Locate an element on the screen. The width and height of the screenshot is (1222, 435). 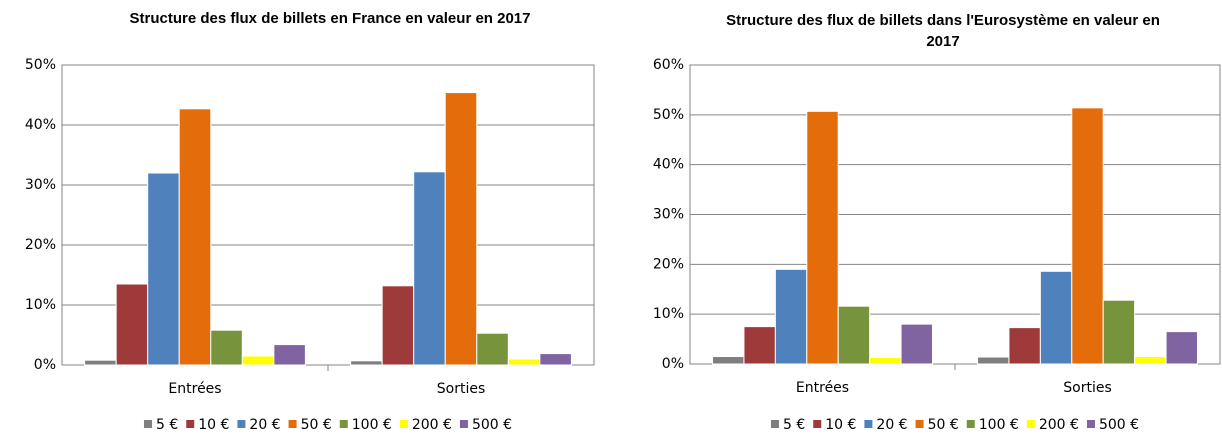
y-tick-label: 60% is located at coordinates (668, 65).